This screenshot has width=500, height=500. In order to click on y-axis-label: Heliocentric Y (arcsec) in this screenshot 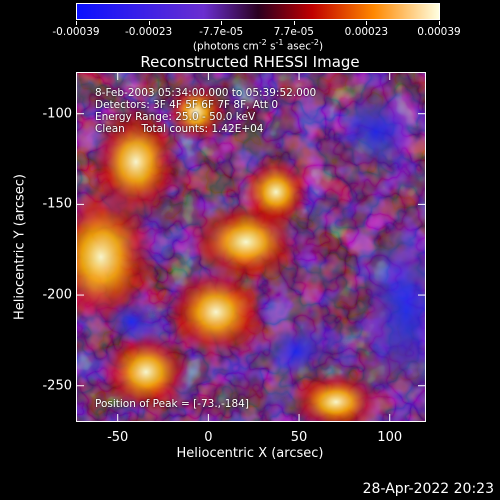, I will do `click(20, 247)`.